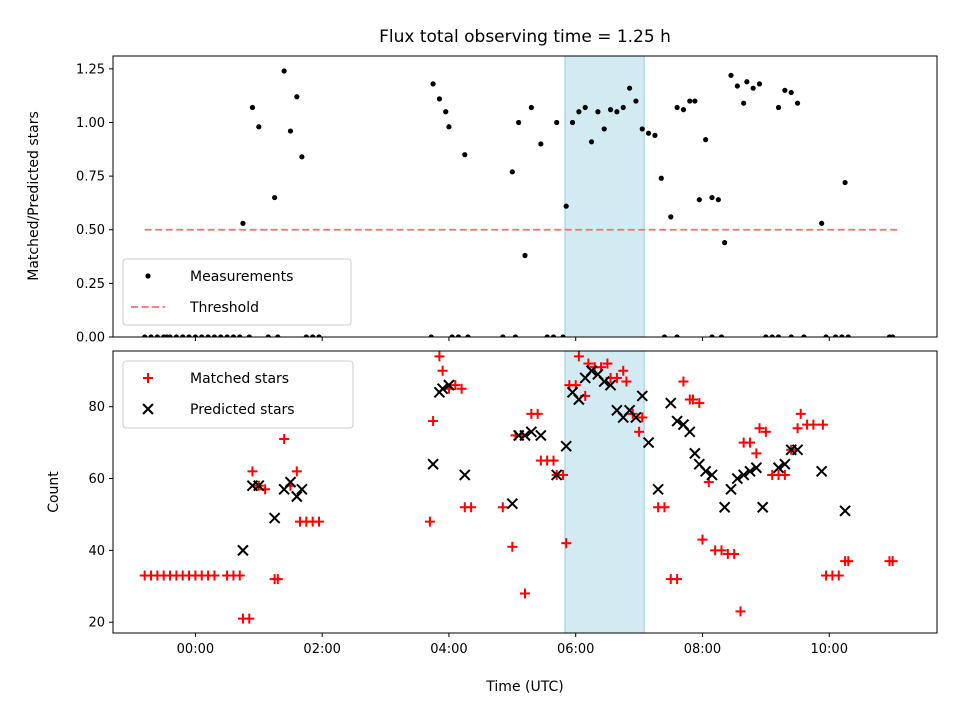 This screenshot has width=960, height=720. I want to click on top-legend-label: Threshold, so click(224, 308).